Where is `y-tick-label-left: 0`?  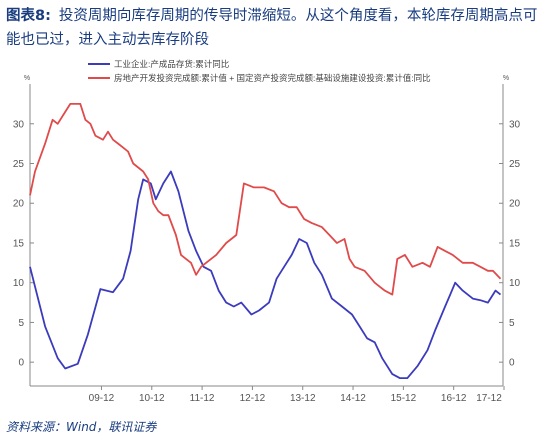 y-tick-label-left: 0 is located at coordinates (21, 363).